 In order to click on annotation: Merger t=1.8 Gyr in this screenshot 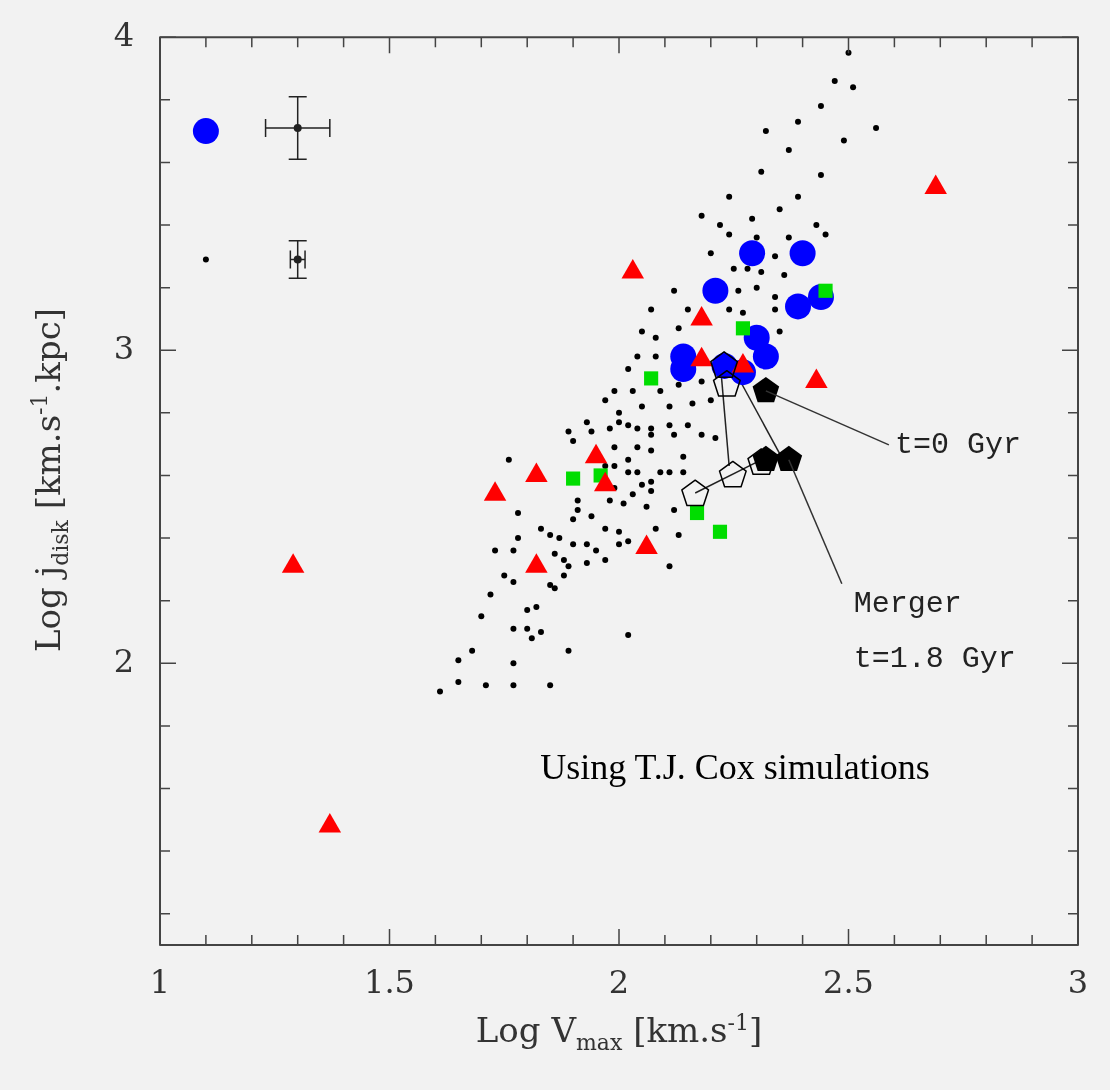, I will do `click(934, 631)`.